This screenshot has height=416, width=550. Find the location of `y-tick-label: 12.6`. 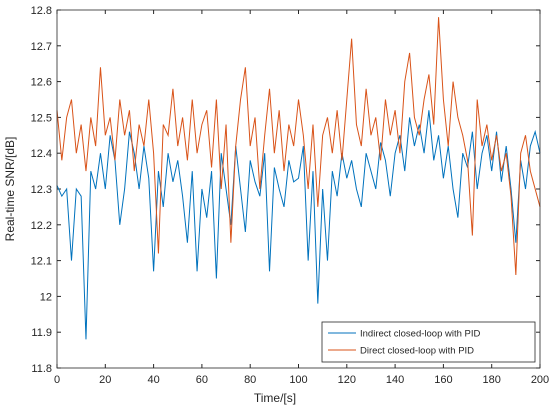

y-tick-label: 12.6 is located at coordinates (41, 83).